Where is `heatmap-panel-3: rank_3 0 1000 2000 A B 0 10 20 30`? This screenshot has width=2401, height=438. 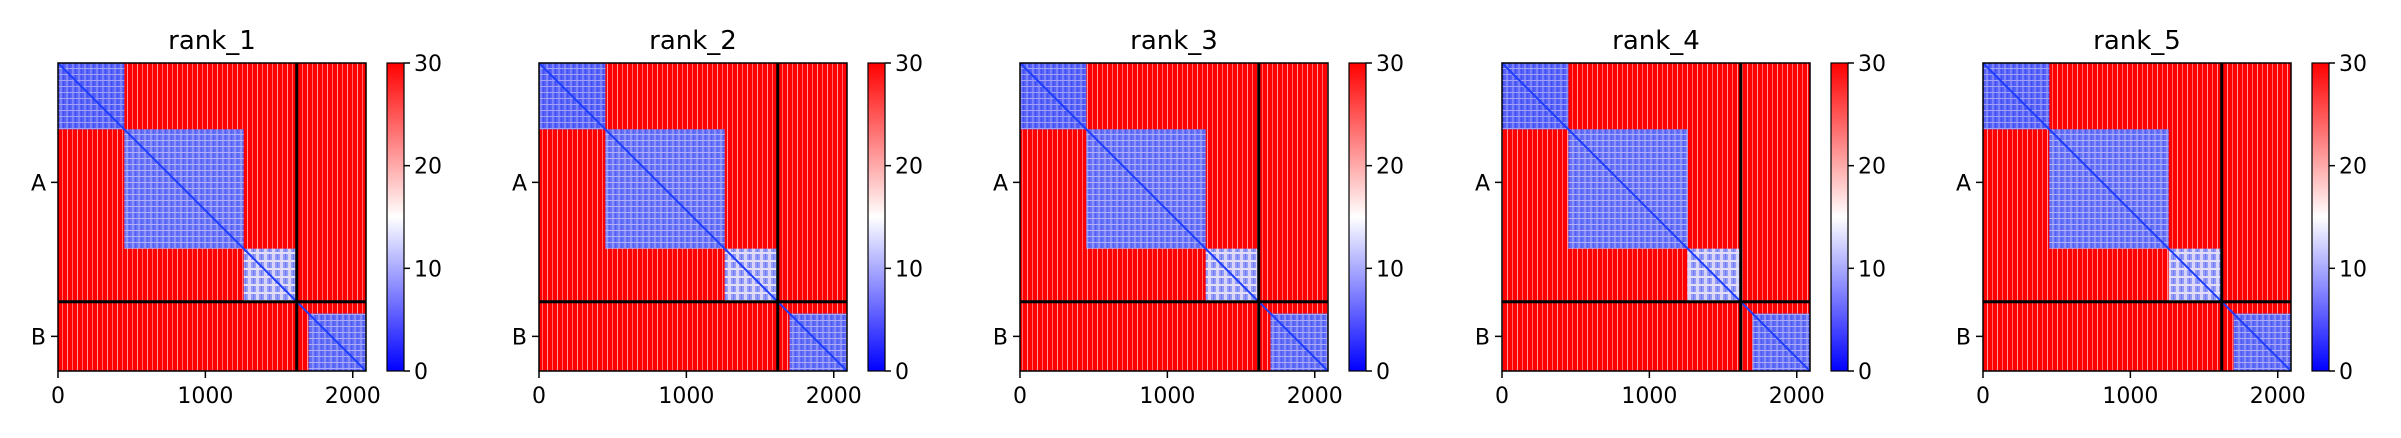
heatmap-panel-3: rank_3 0 1000 2000 A B 0 10 20 30 is located at coordinates (1198, 217).